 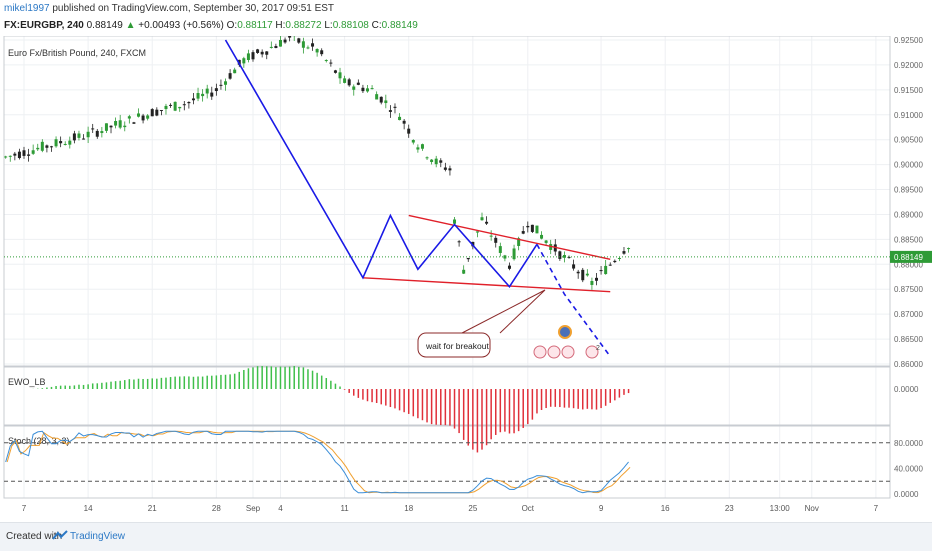 I want to click on low-label: L:, so click(x=328, y=25).